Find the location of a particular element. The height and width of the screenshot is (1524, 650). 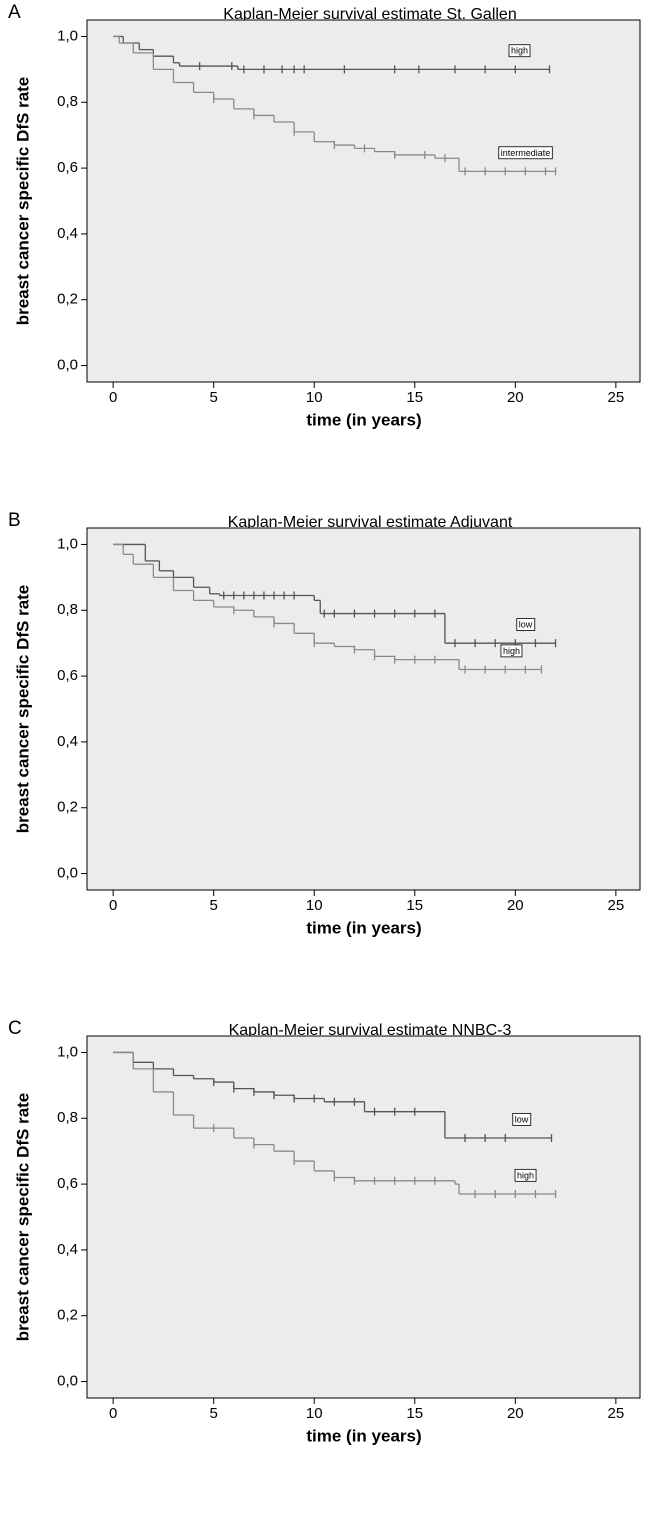

panel-label: C is located at coordinates (15, 1028).